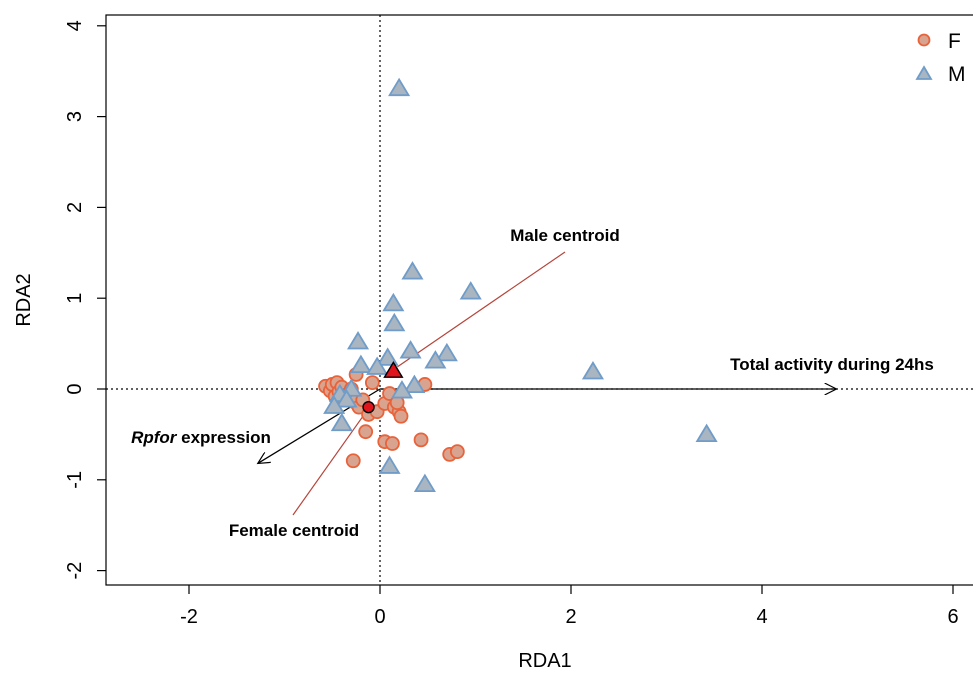  Describe the element at coordinates (75, 116) in the screenshot. I see `y-tick-label: 3` at that location.